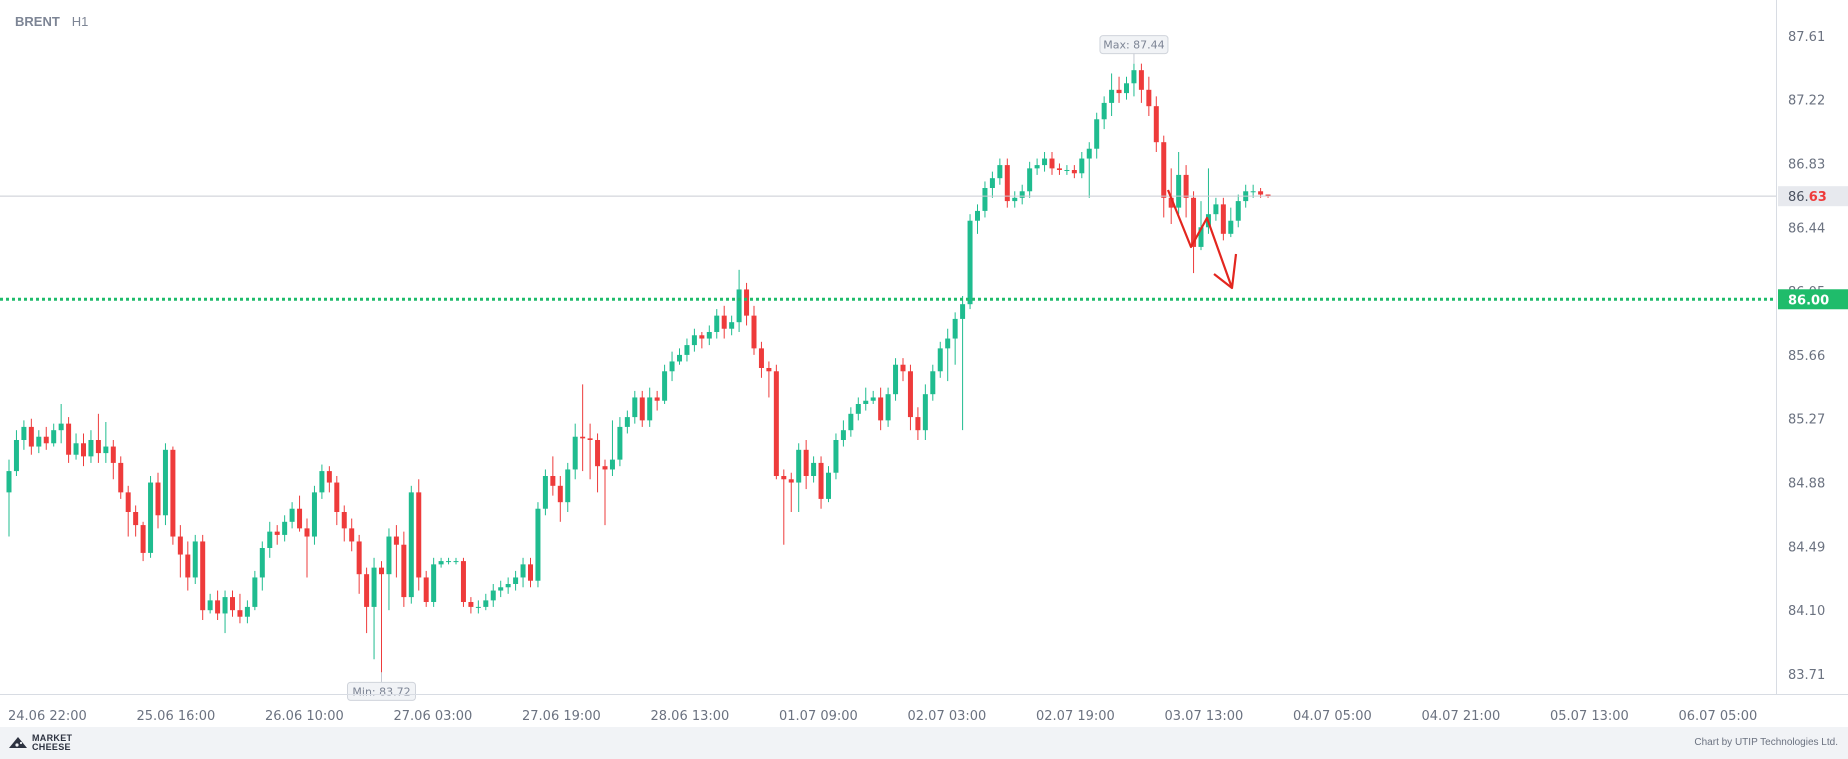  Describe the element at coordinates (80, 21) in the screenshot. I see `timeframe-label: H1` at that location.